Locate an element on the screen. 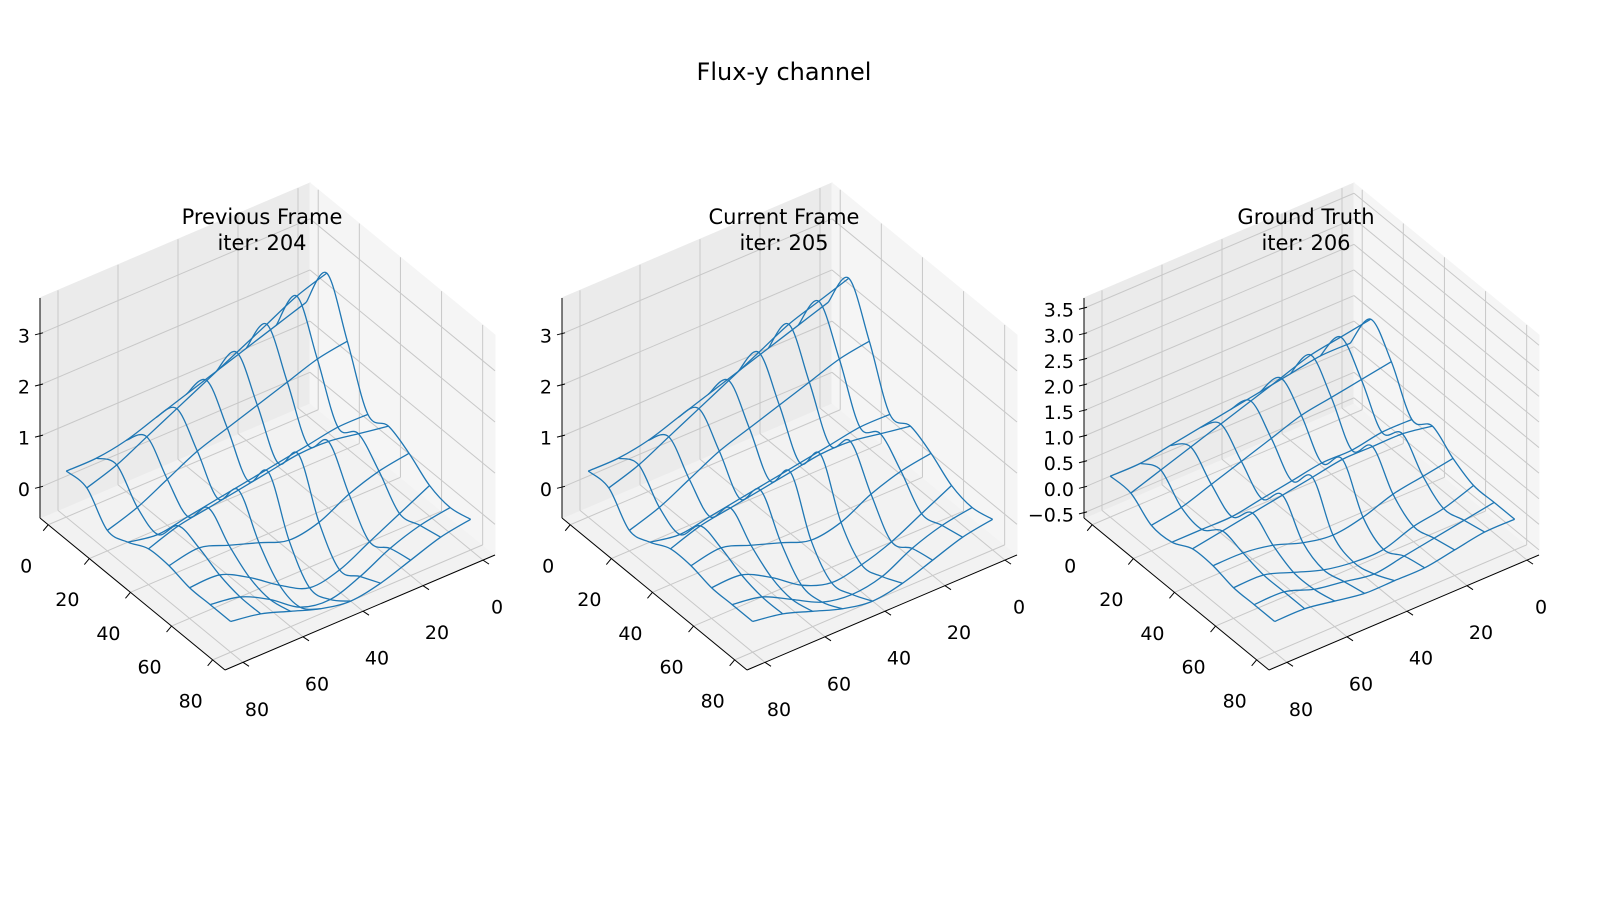  x-tick-label: 40 is located at coordinates (108, 634).